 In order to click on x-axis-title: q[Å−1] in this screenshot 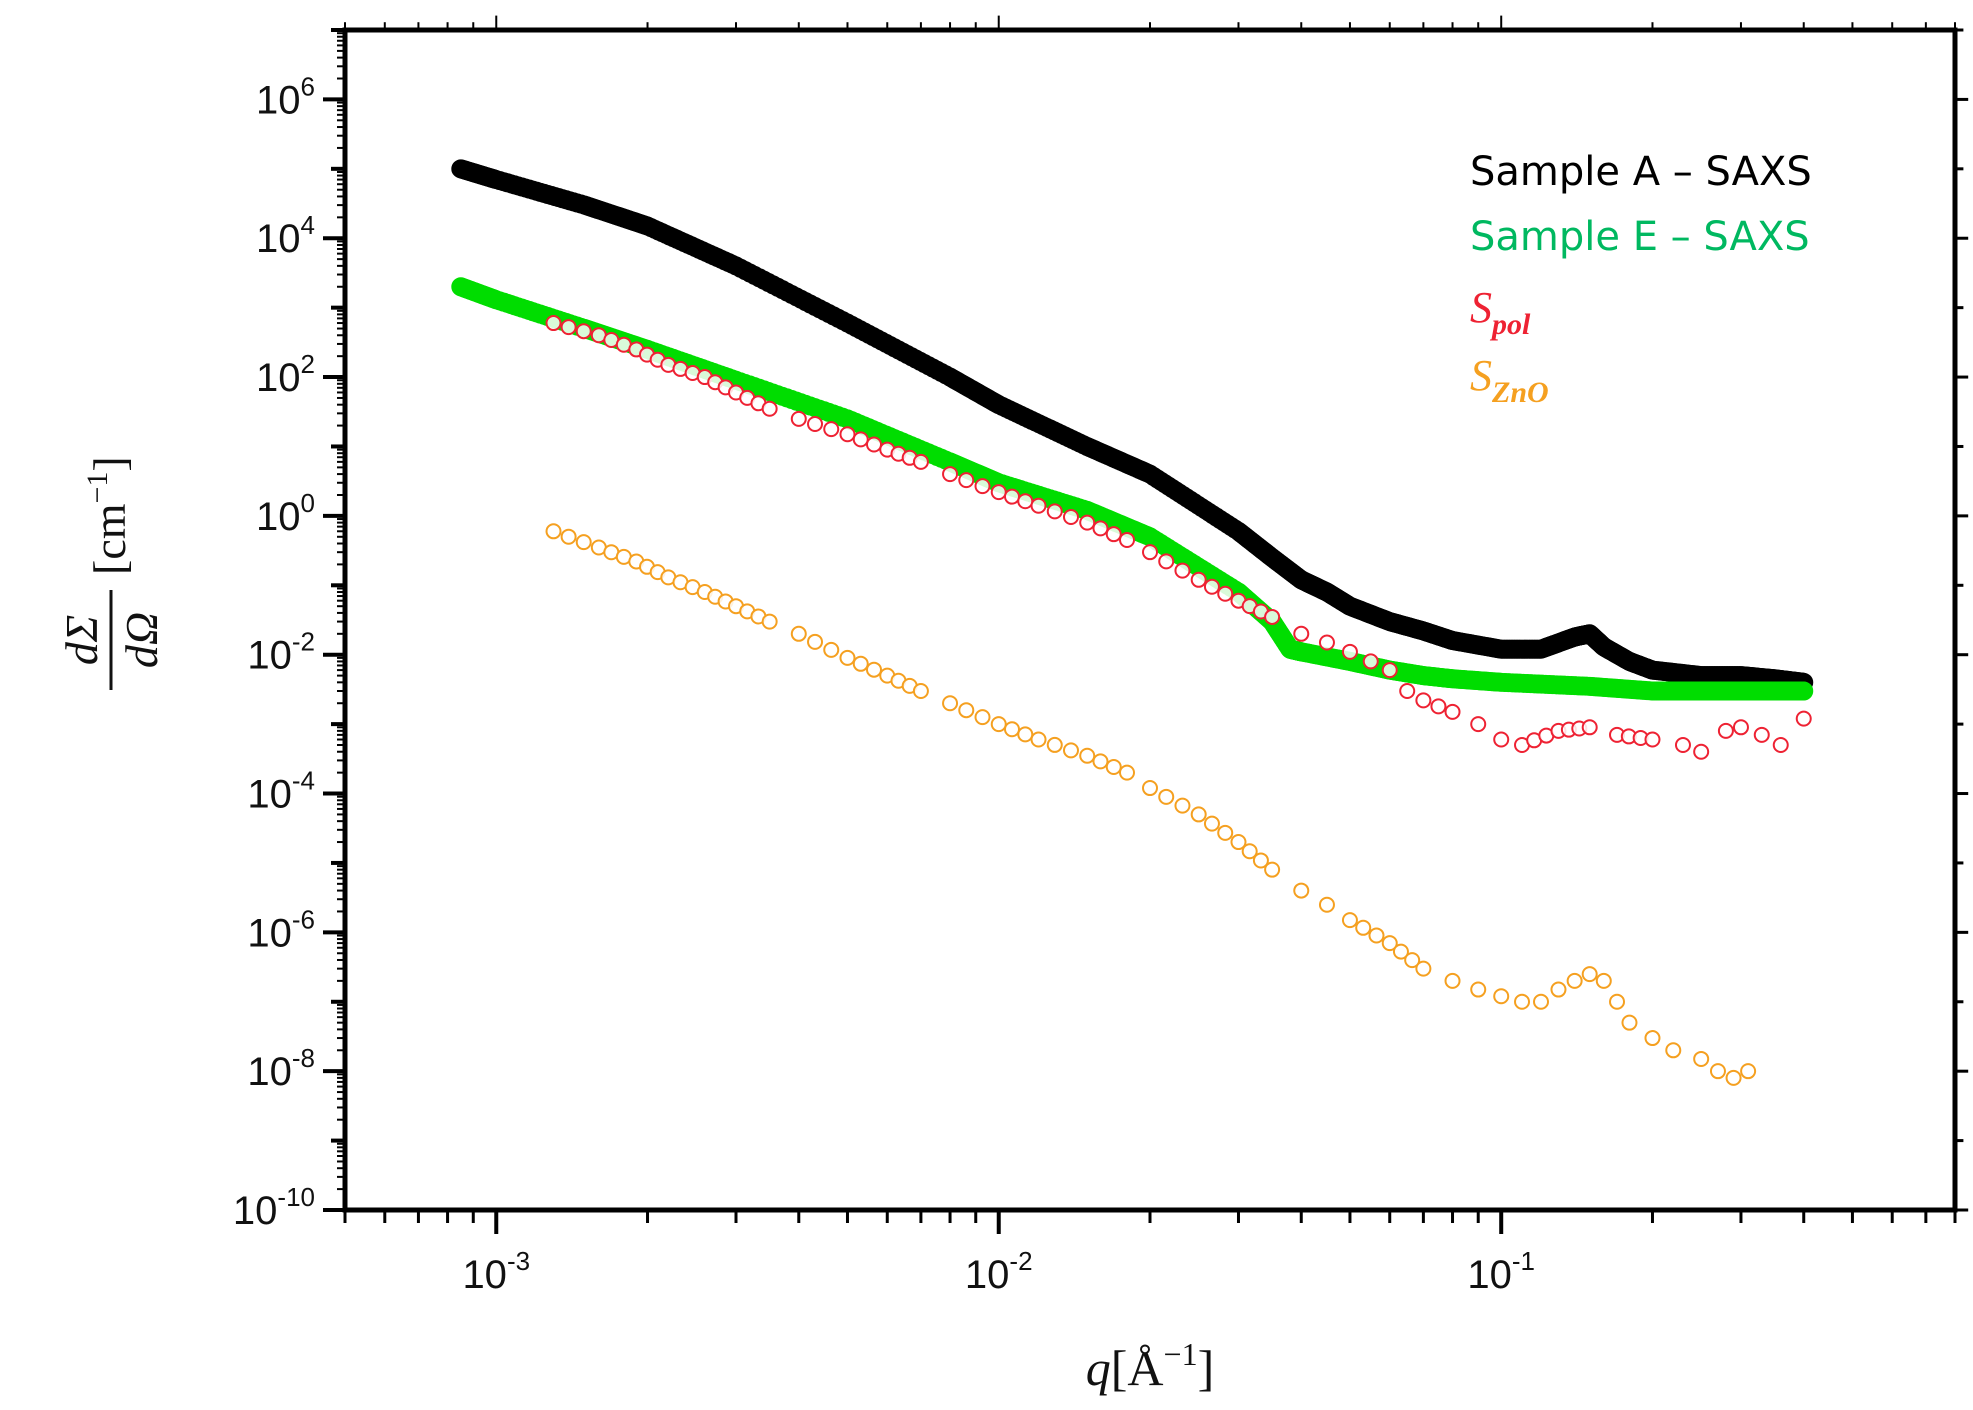, I will do `click(1150, 1366)`.